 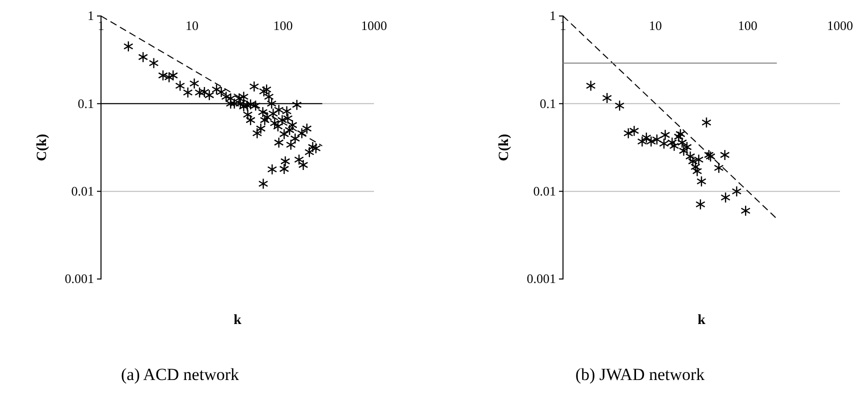 What do you see at coordinates (180, 374) in the screenshot?
I see `text: (a) ACD network` at bounding box center [180, 374].